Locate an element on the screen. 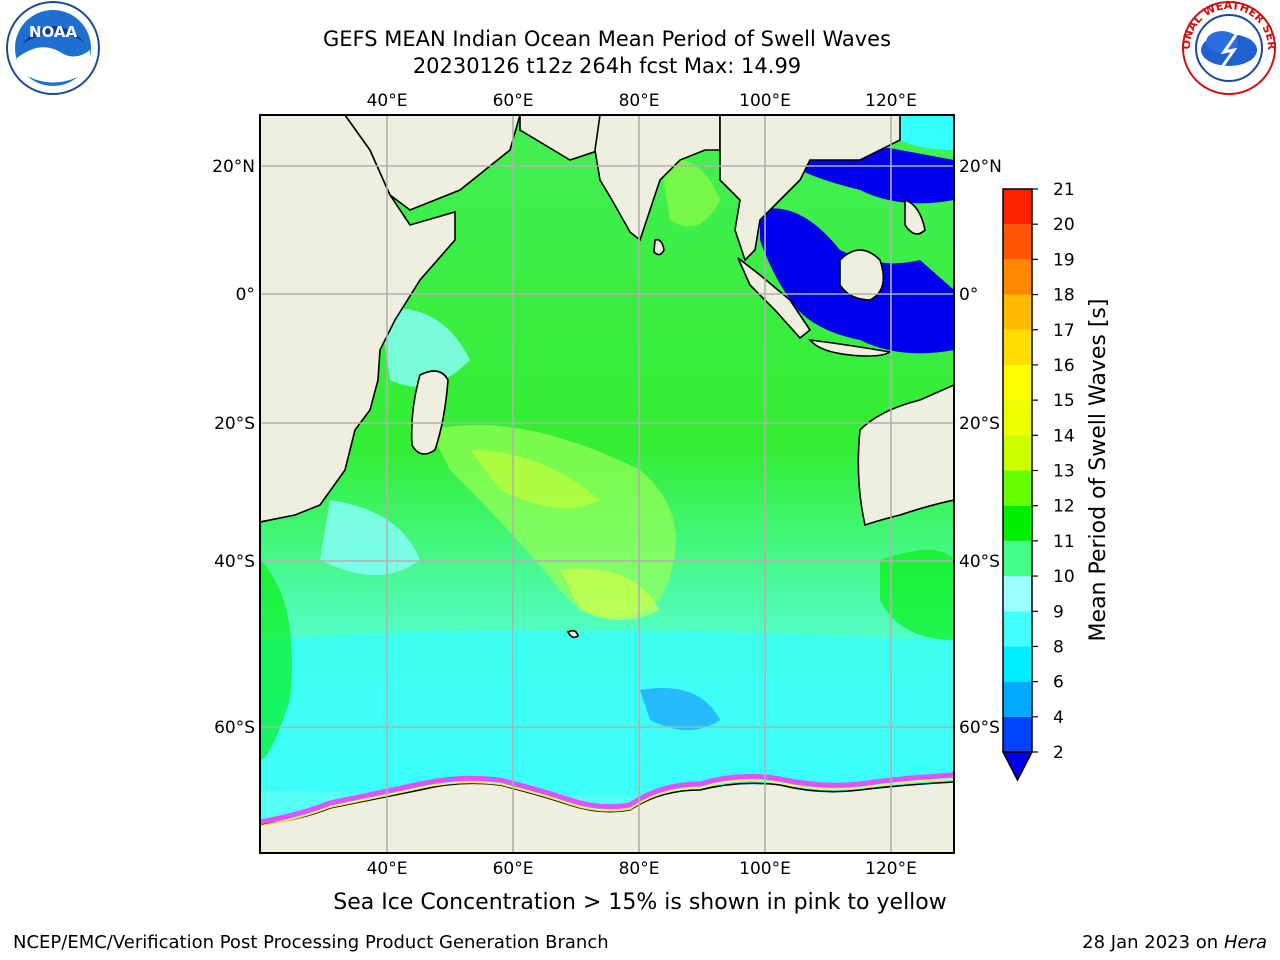  swell-patch-west is located at coordinates (276, 660).